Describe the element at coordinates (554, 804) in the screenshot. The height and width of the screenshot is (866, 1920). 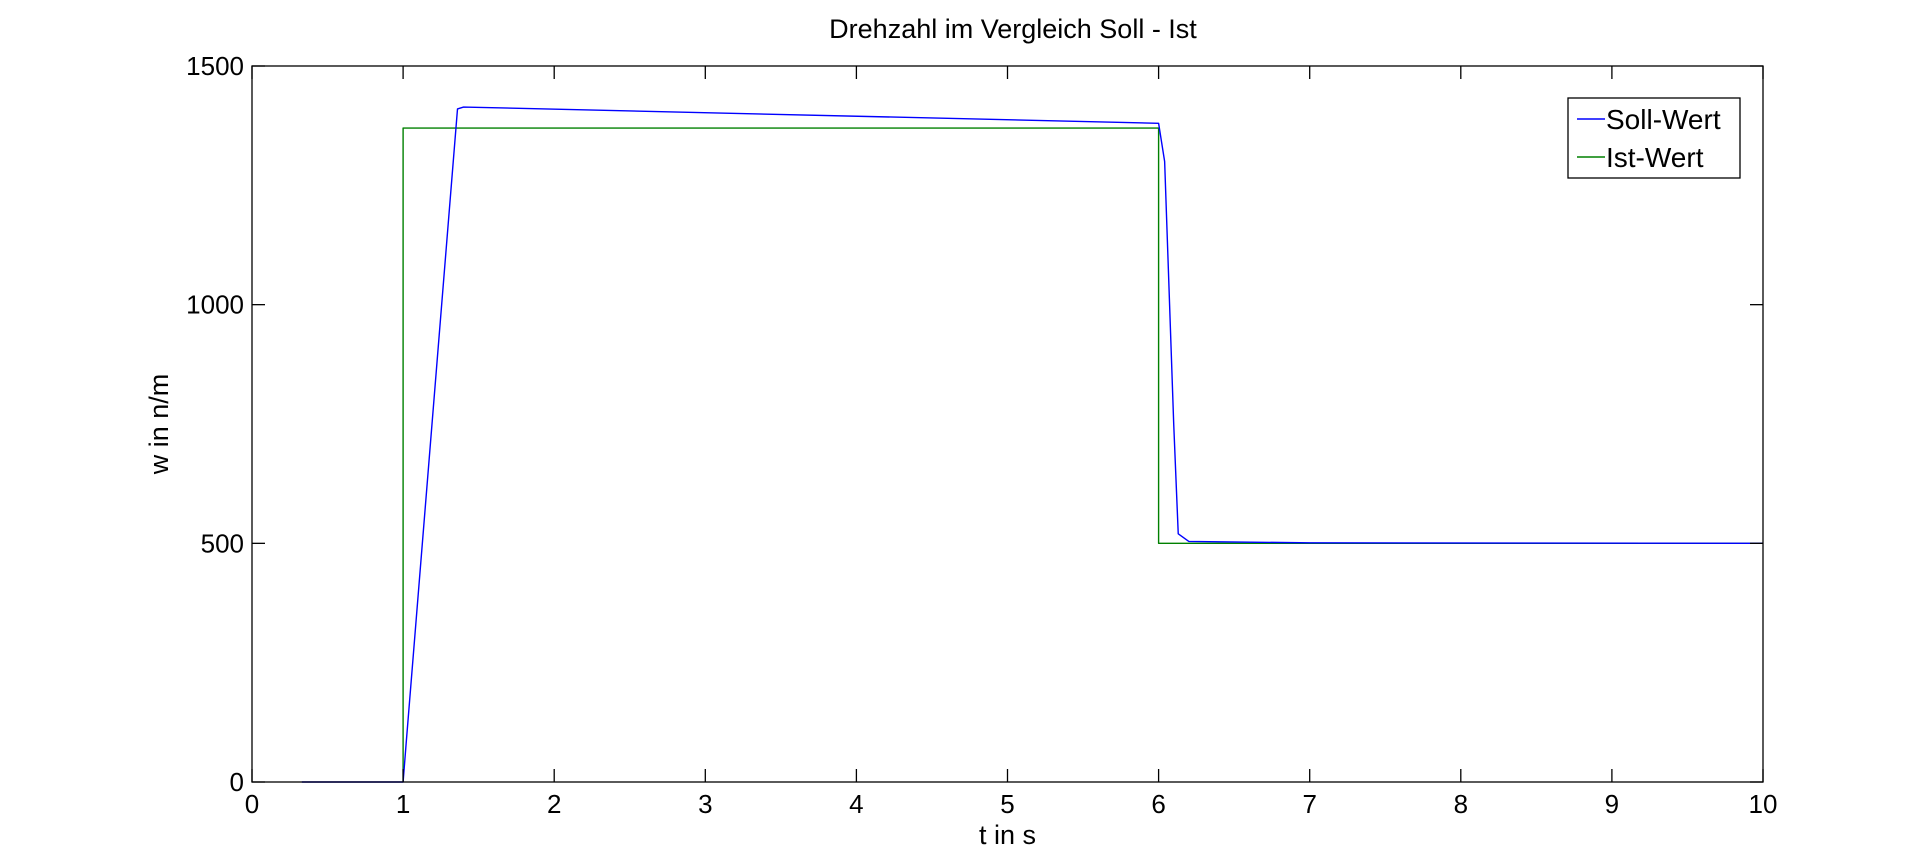
I see `x-tick-label: 2` at that location.